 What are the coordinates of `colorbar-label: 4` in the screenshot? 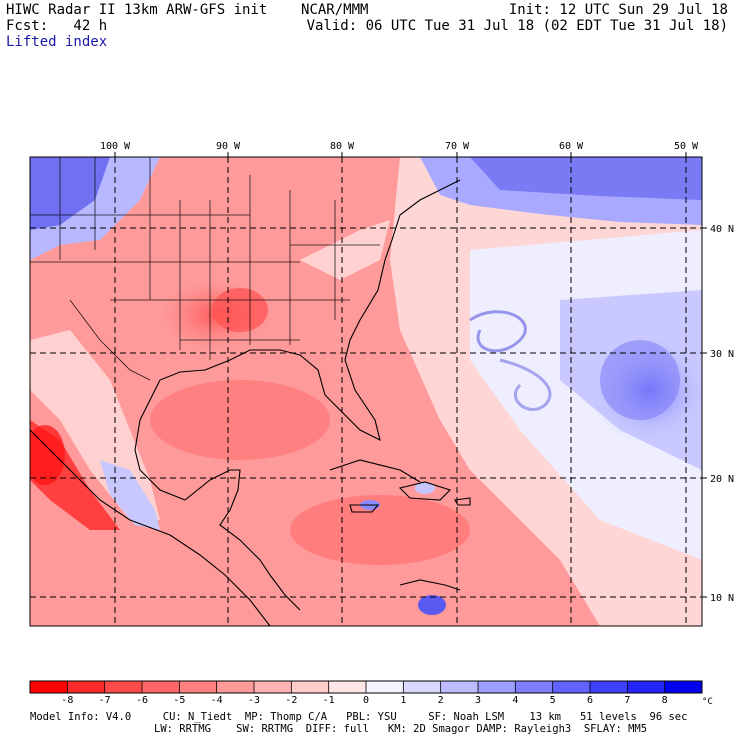 It's located at (515, 700).